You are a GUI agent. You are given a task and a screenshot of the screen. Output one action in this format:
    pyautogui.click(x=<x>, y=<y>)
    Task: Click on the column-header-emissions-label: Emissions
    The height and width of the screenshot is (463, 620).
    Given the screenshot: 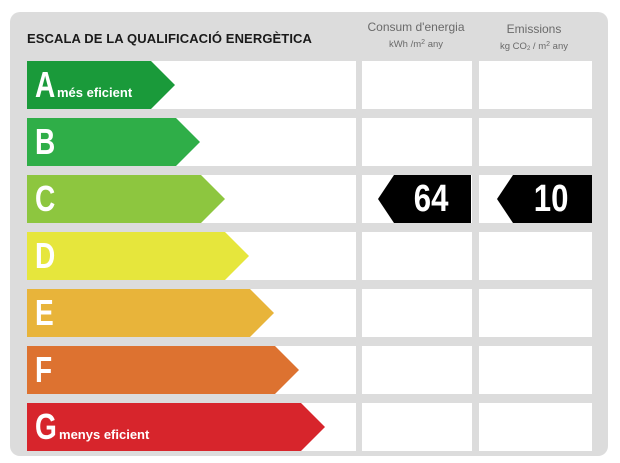 What is the action you would take?
    pyautogui.click(x=534, y=29)
    